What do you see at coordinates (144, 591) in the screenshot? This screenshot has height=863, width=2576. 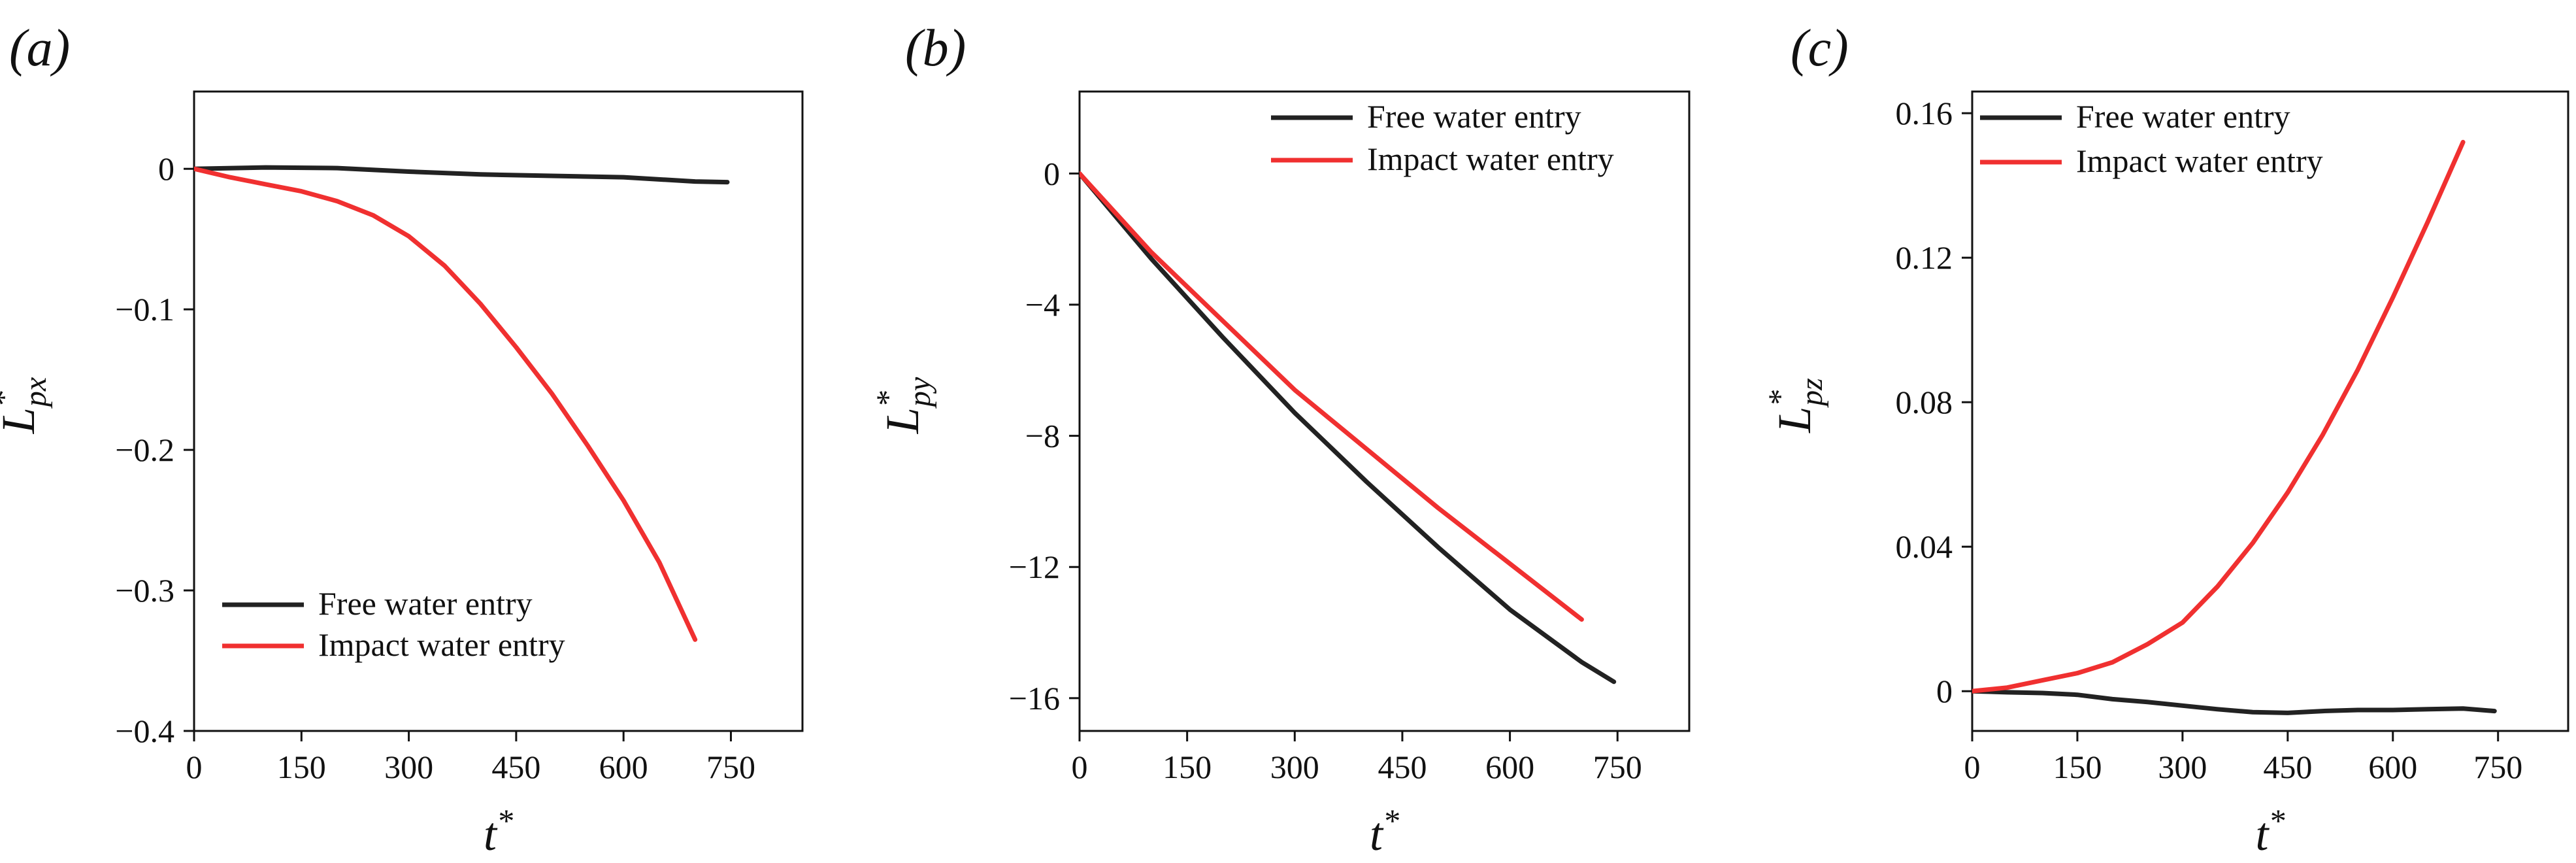 I see `y-tick-label: −0.3` at bounding box center [144, 591].